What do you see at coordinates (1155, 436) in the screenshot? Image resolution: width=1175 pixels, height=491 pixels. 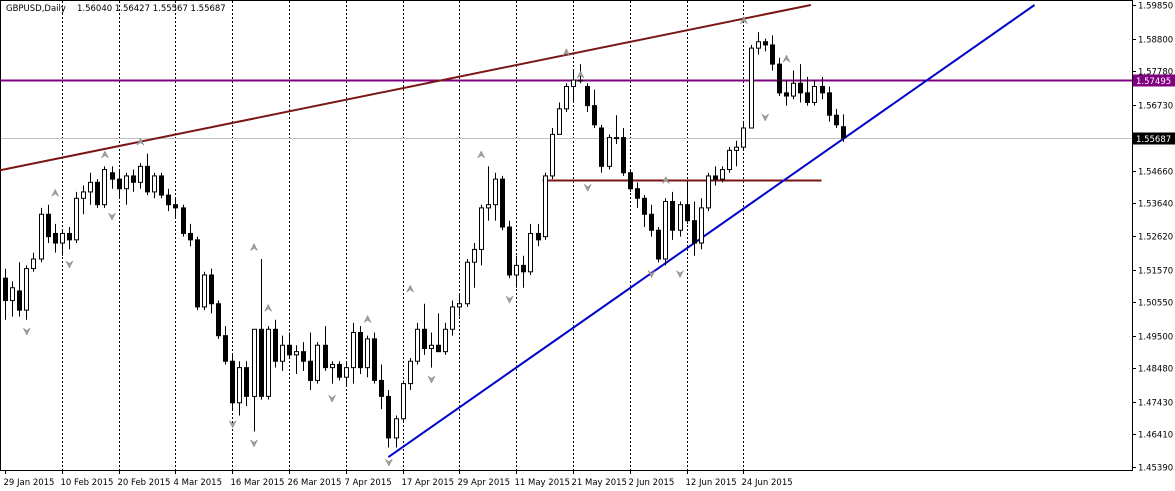 I see `price-tick-label: 1.46410` at bounding box center [1155, 436].